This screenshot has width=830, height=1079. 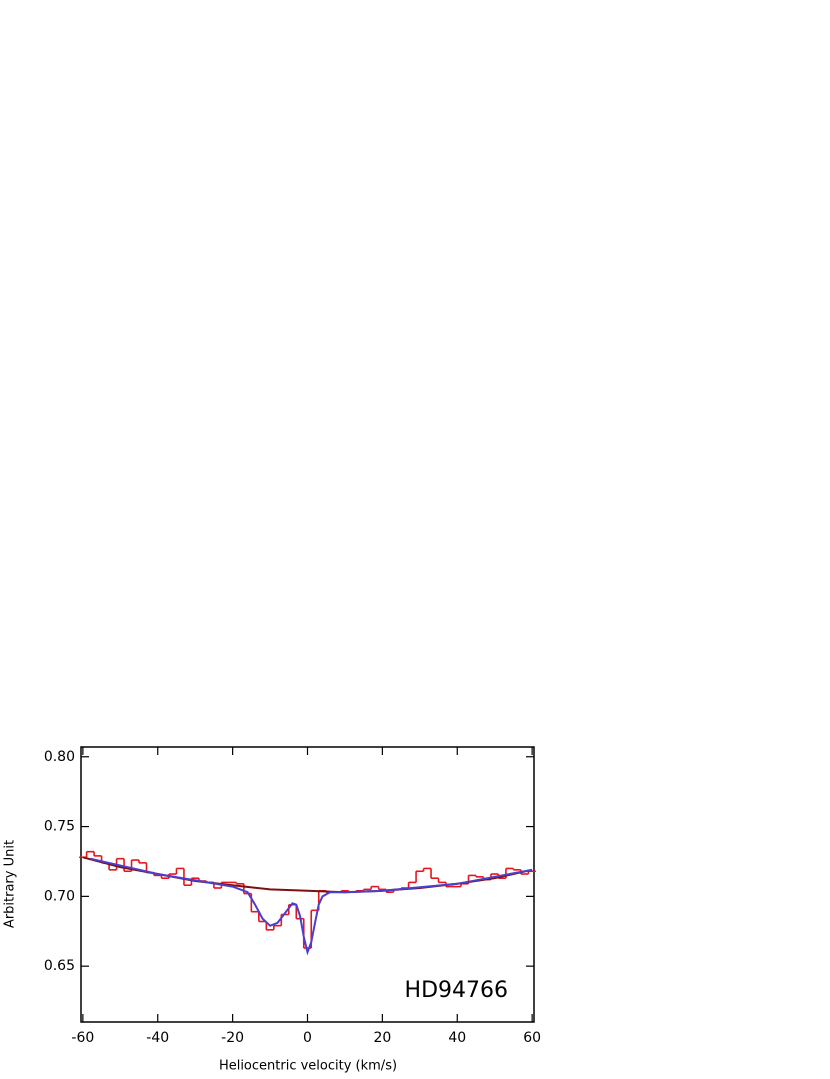 I want to click on x-axis-label: Heliocentric velocity (km/s), so click(x=308, y=1066).